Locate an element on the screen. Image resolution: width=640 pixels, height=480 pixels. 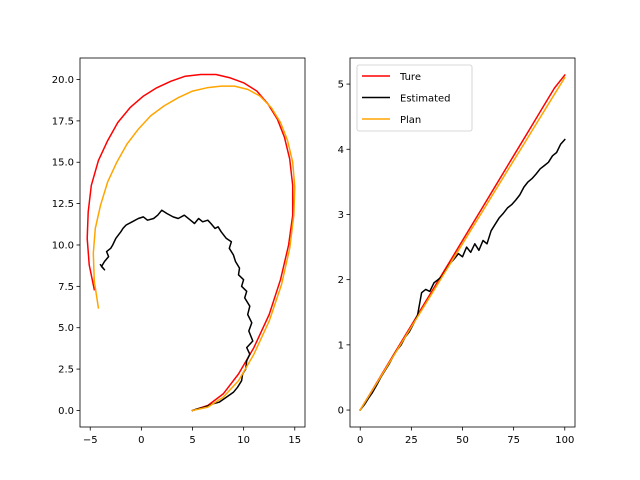
left-y-tick-label: 20.0 is located at coordinates (63, 80).